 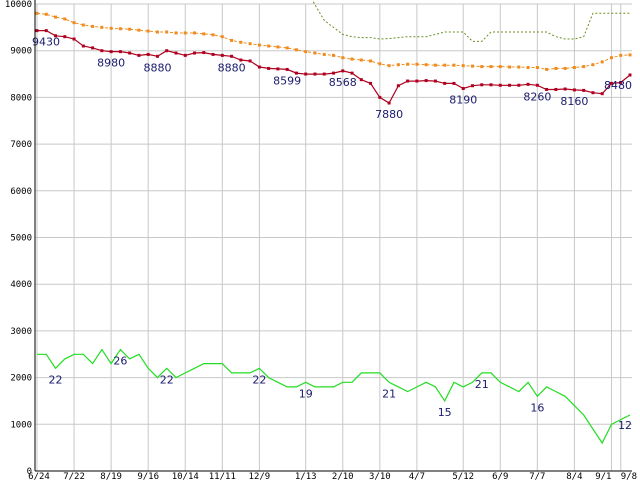 What do you see at coordinates (380, 476) in the screenshot?
I see `x-tick-label: 3/10` at bounding box center [380, 476].